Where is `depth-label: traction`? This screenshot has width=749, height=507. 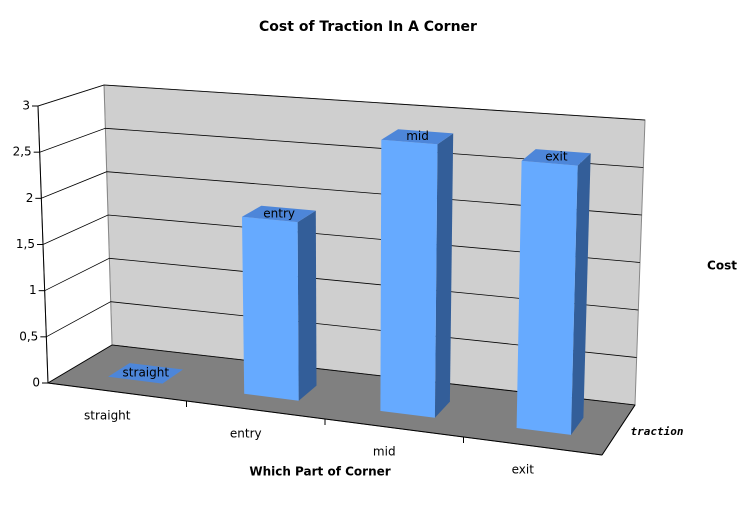
depth-label: traction is located at coordinates (657, 431).